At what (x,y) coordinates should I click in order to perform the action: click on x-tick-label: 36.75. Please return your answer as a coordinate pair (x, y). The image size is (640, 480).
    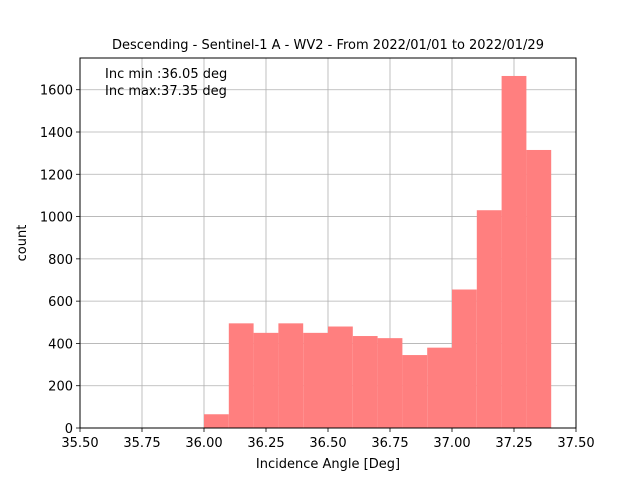
    Looking at the image, I should click on (389, 443).